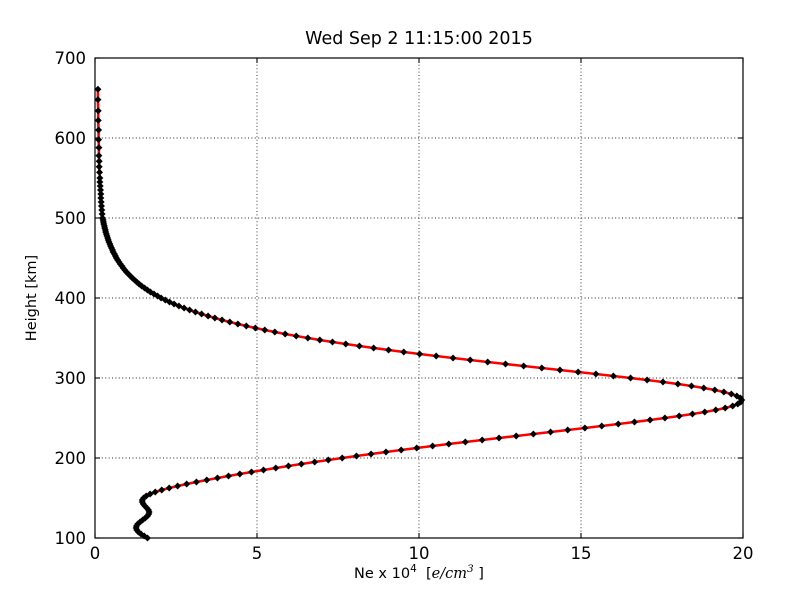 The width and height of the screenshot is (800, 600). I want to click on y-axis-label: Height [km], so click(32, 298).